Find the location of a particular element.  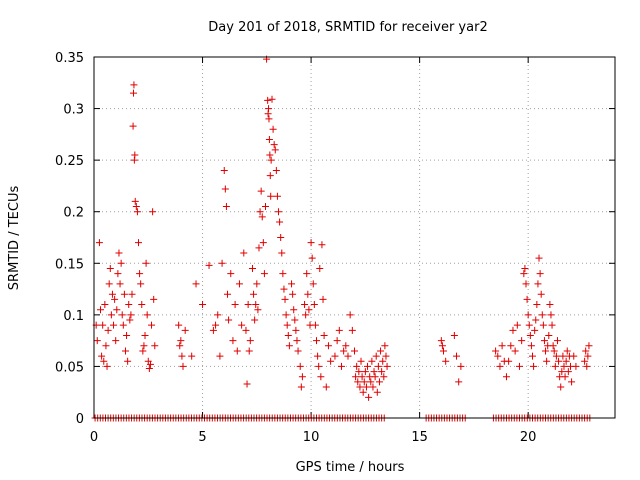

x-tick-label: 10 is located at coordinates (311, 437).